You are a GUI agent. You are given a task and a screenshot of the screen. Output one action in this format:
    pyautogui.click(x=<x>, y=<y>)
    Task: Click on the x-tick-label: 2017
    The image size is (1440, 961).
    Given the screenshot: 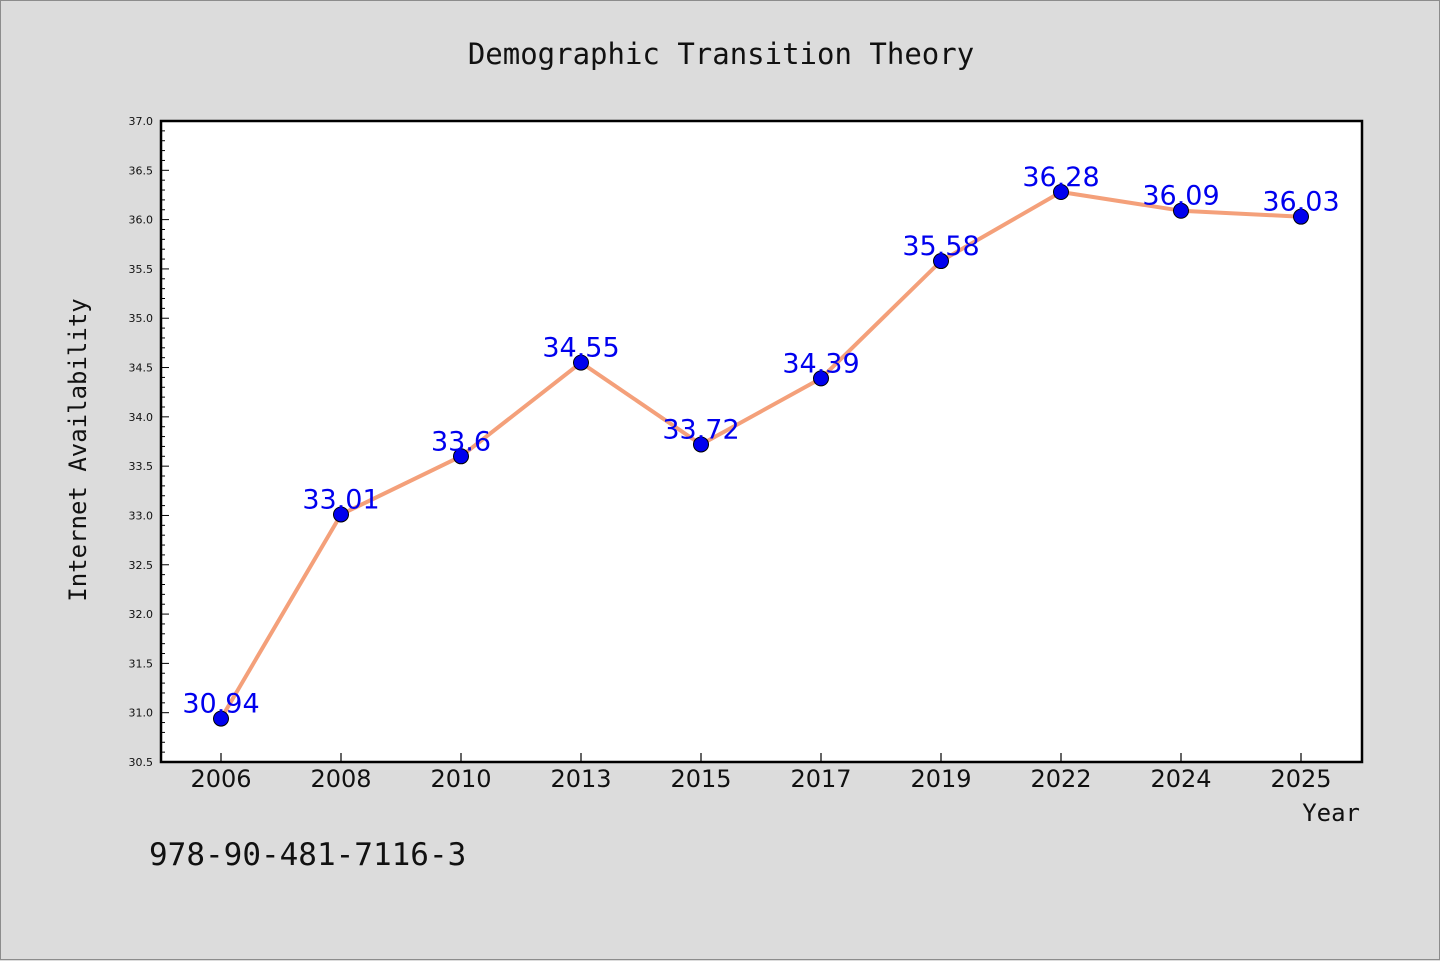 What is the action you would take?
    pyautogui.click(x=820, y=779)
    